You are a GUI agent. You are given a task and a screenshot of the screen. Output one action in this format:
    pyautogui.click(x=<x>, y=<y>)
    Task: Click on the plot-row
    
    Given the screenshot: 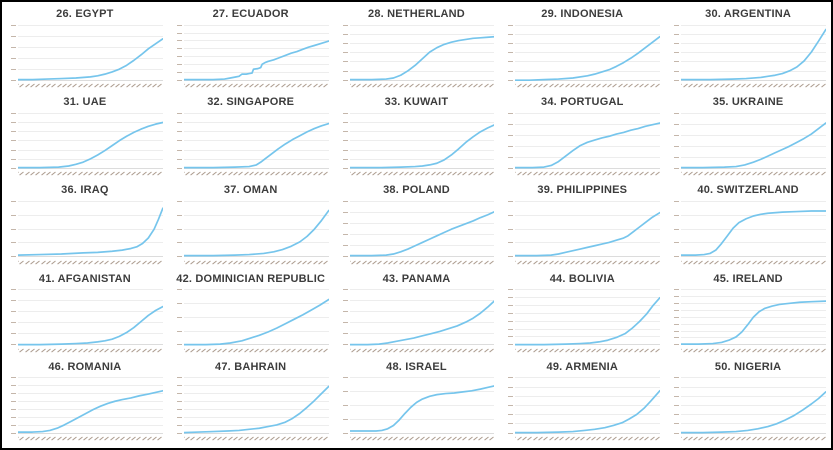 What is the action you would take?
    pyautogui.click(x=748, y=228)
    